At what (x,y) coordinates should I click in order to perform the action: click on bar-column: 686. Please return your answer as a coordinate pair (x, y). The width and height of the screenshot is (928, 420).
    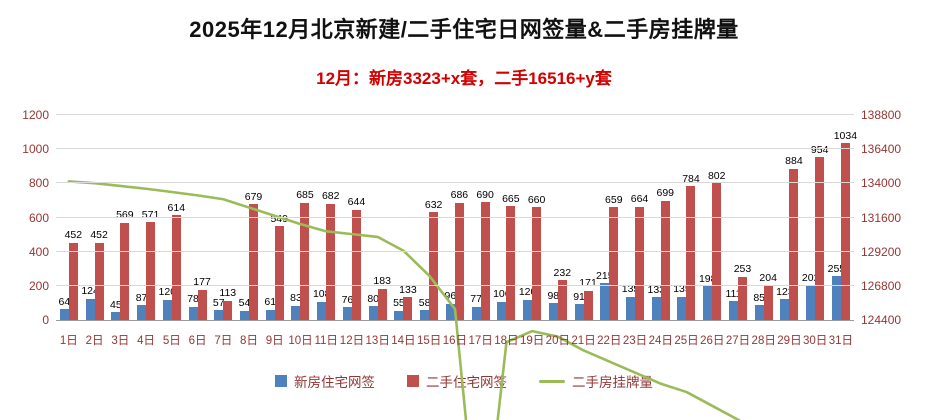
    Looking at the image, I should click on (459, 217).